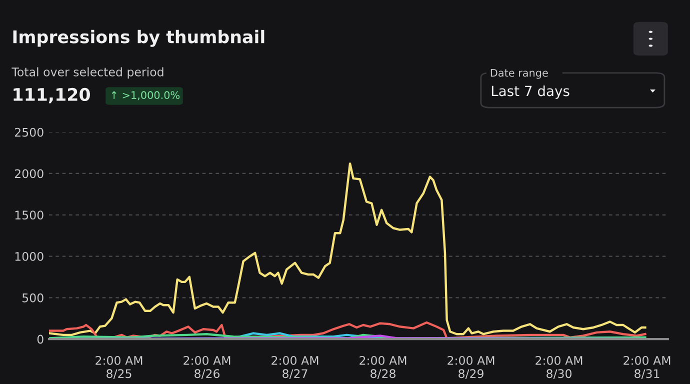 Image resolution: width=690 pixels, height=384 pixels. I want to click on text: ↑ >1,000.0%, so click(146, 95).